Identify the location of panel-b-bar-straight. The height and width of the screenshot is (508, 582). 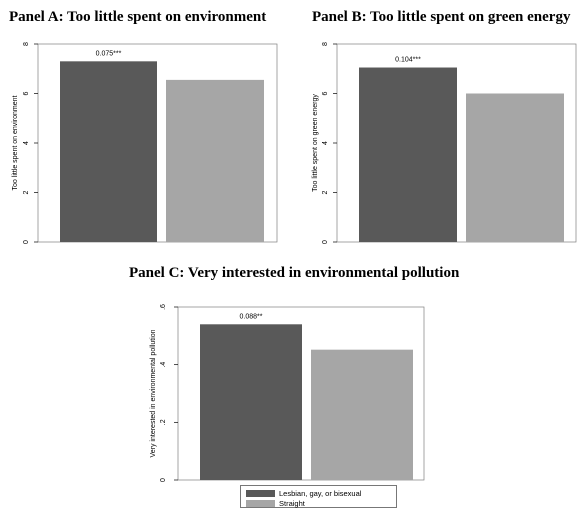
(515, 167).